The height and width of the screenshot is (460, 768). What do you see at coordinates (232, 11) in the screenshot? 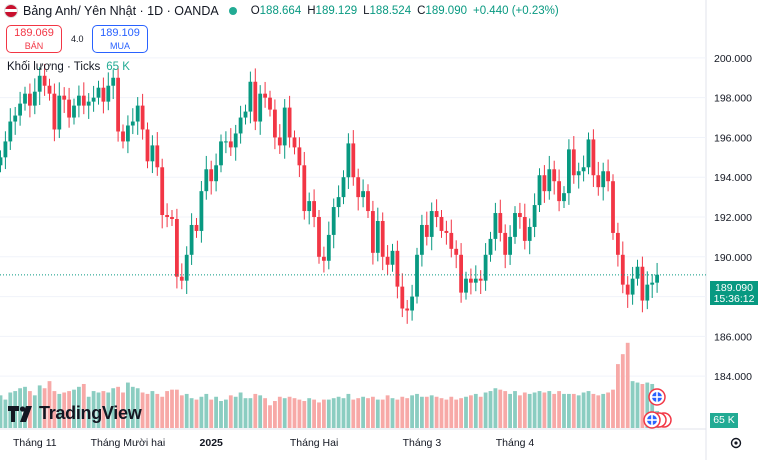
I see `market-status-icon` at bounding box center [232, 11].